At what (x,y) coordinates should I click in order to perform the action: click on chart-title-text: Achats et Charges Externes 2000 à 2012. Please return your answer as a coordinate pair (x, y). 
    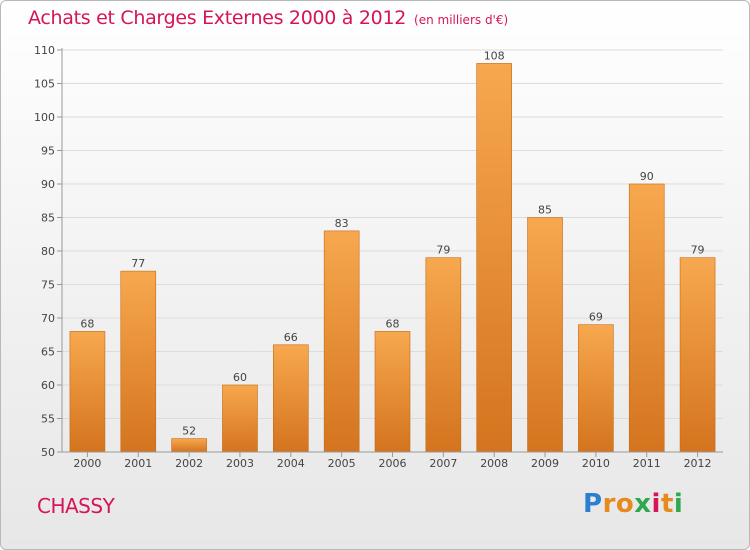
    Looking at the image, I should click on (217, 18).